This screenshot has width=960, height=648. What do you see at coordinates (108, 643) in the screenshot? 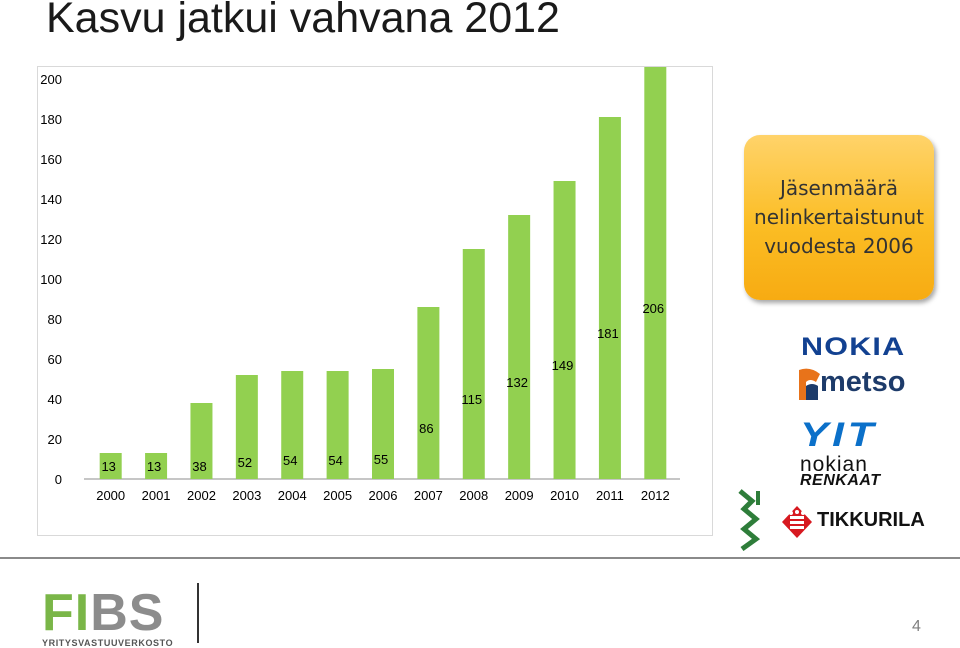
I see `fibs-logo-subtitle: YRITYSVASTUUVERKOSTO` at bounding box center [108, 643].